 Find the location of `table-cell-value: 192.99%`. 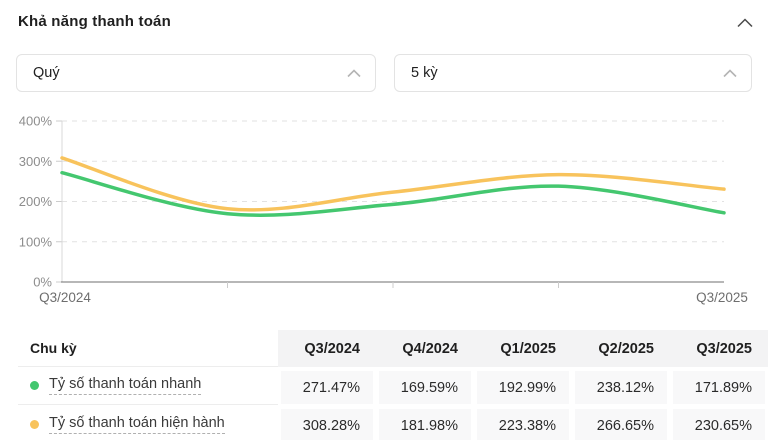

table-cell-value: 192.99% is located at coordinates (523, 387).